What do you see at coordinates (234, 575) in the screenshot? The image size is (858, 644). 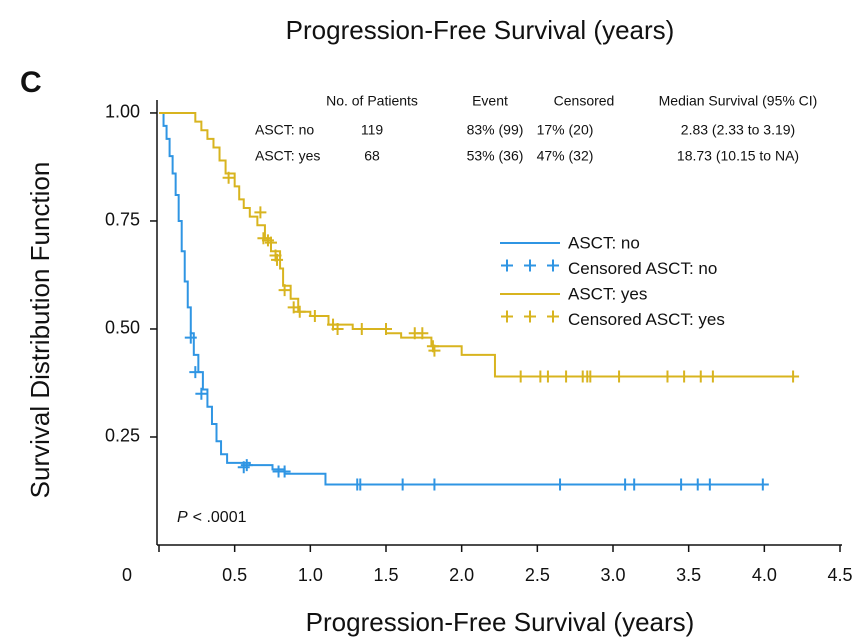 I see `x-tick-label: 0.5` at bounding box center [234, 575].